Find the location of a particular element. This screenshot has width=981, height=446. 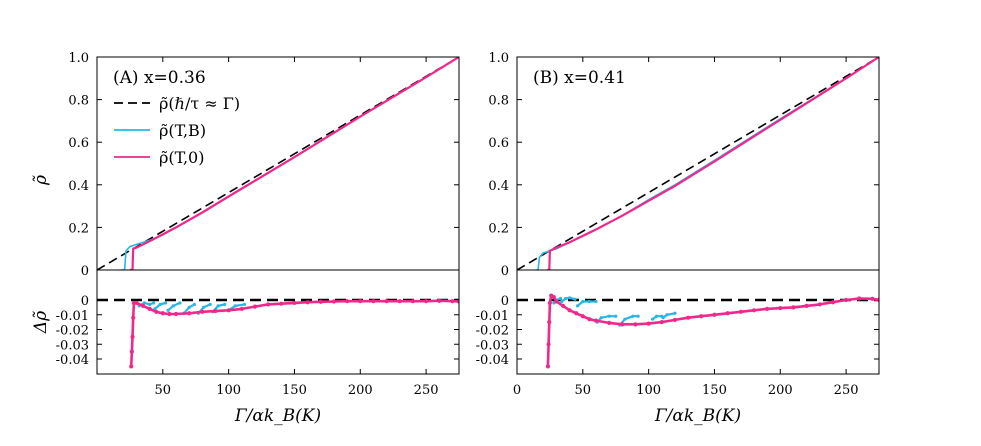

y-axis-label-top: ρ̃ is located at coordinates (41, 180).